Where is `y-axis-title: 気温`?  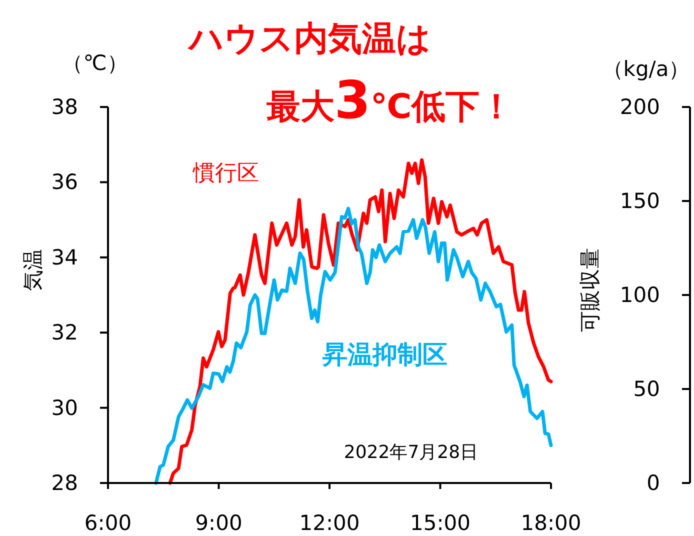 y-axis-title: 気温 is located at coordinates (33, 270).